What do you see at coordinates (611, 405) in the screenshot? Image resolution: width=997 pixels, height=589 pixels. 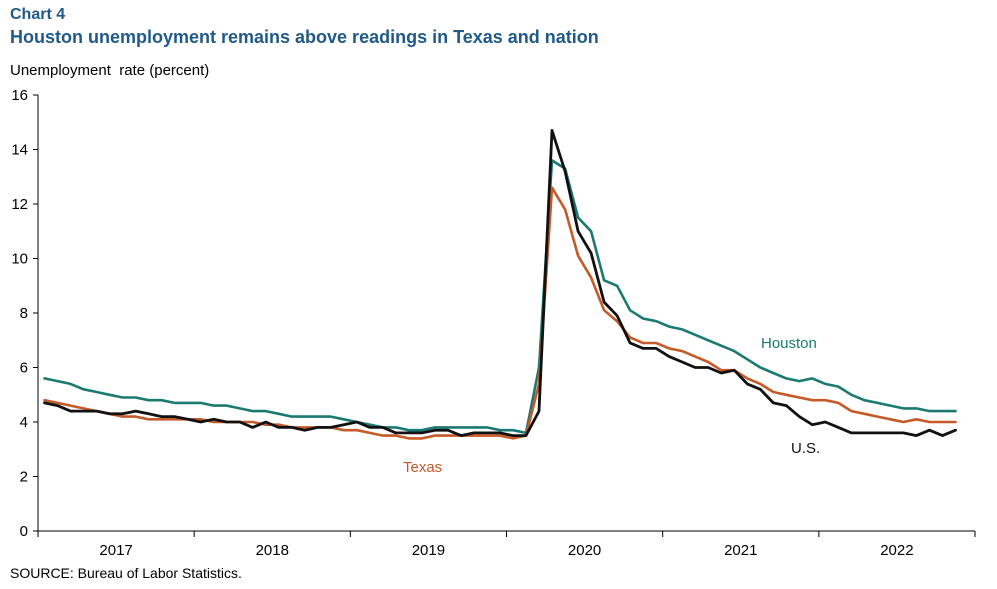 I see `series-labels: Houston Texas U.S.` at bounding box center [611, 405].